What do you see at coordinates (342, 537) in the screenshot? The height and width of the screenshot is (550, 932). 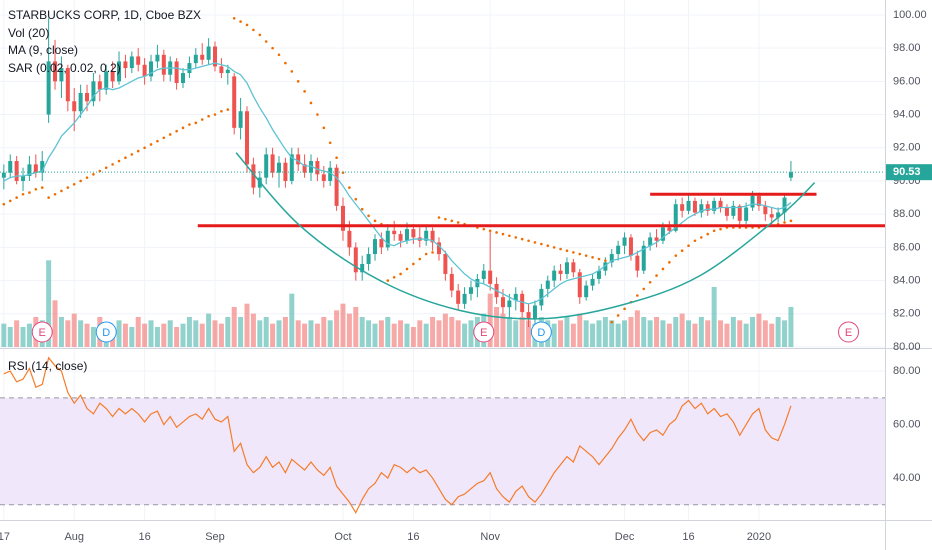 I see `x-tick-label: Oct` at bounding box center [342, 537].